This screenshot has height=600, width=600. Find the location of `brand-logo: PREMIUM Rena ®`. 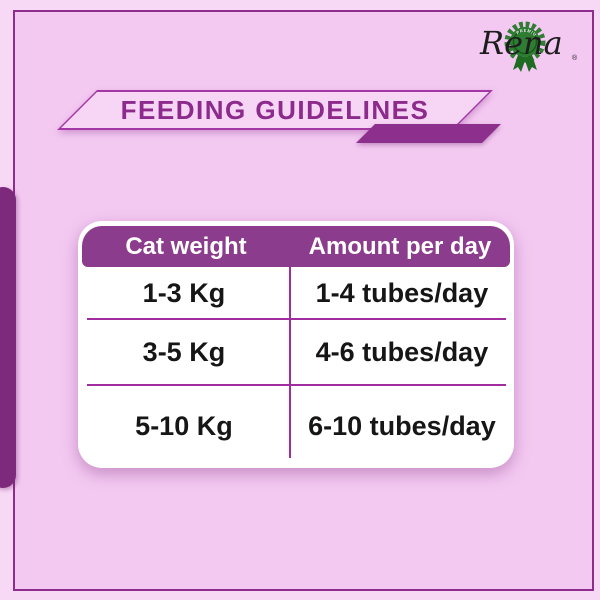

brand-logo: PREMIUM Rena ® is located at coordinates (527, 41).